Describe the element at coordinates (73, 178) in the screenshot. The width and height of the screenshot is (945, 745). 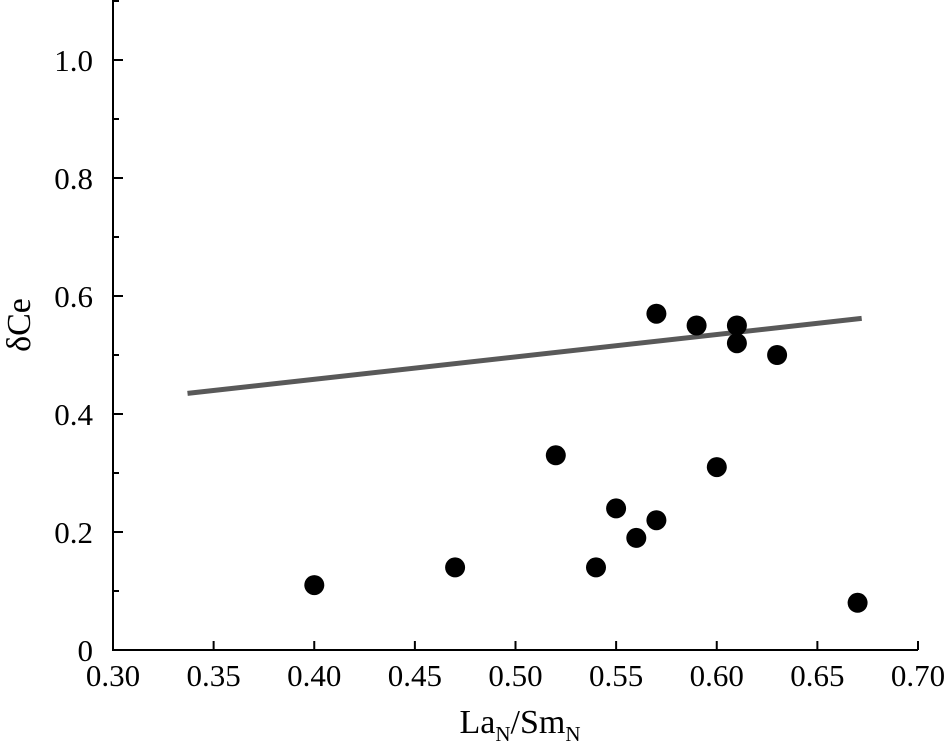
I see `y-tick-label-4: 0.8` at that location.